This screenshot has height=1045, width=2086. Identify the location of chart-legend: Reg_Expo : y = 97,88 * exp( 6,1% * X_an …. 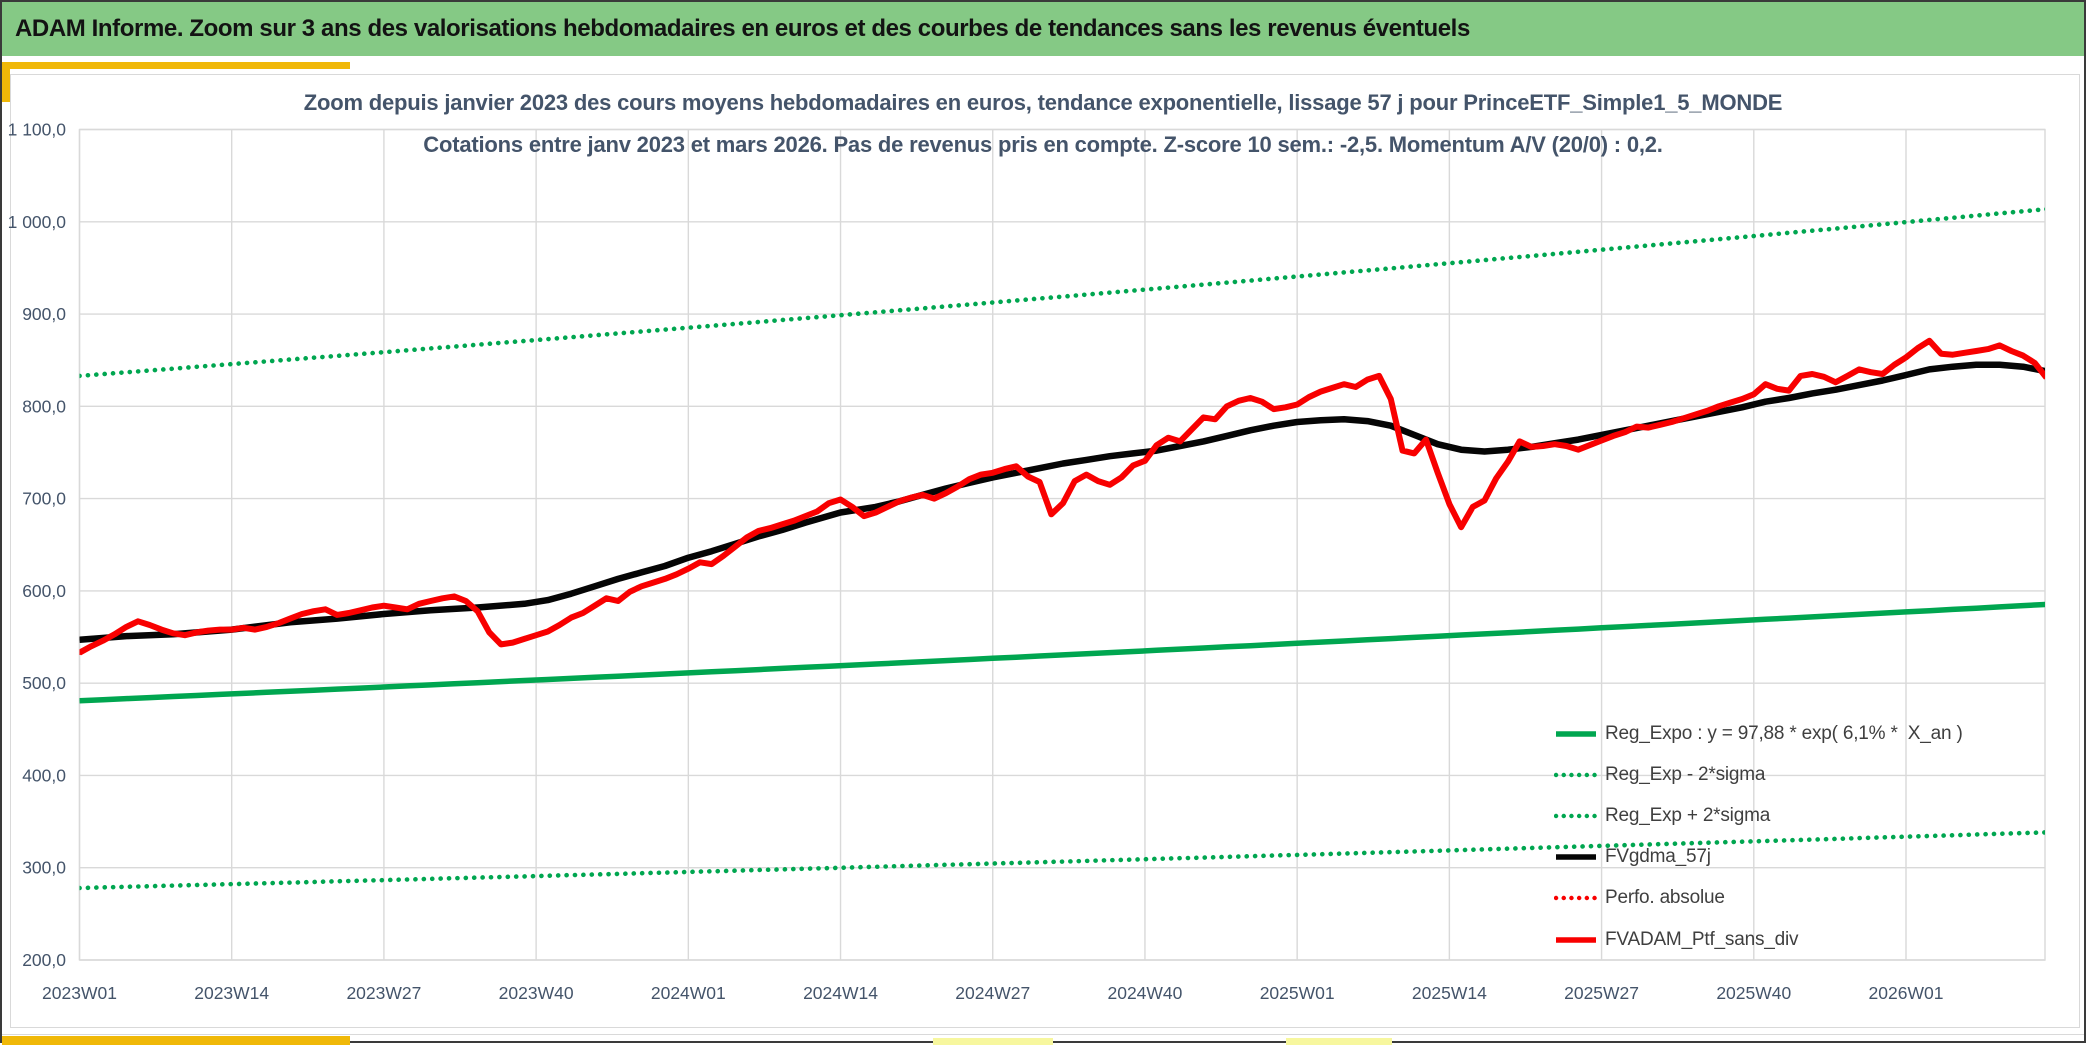
(1758, 836).